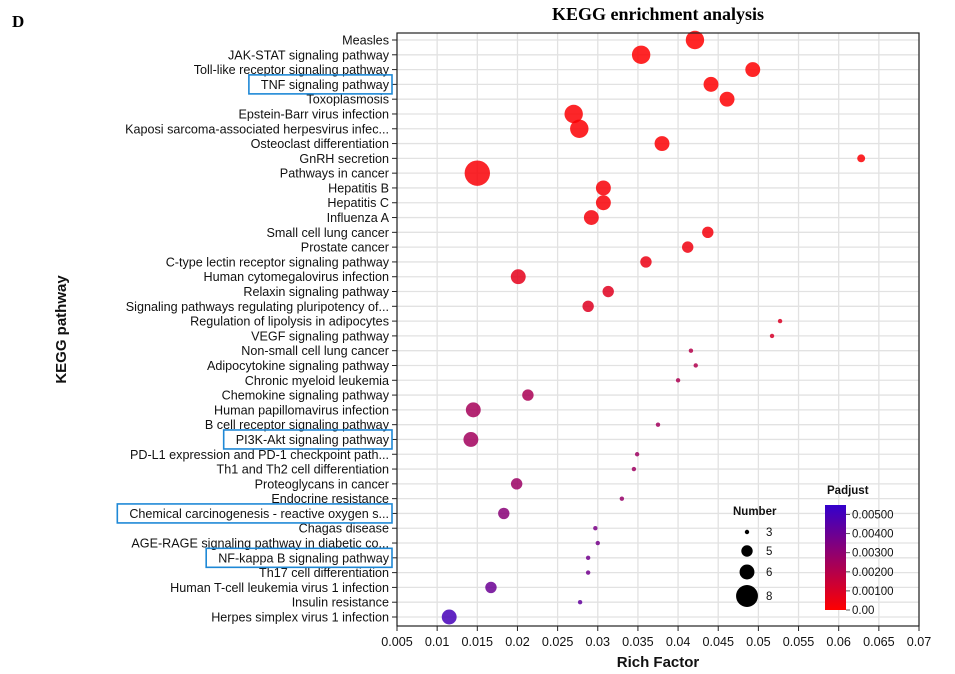  What do you see at coordinates (799, 642) in the screenshot?
I see `x-tick-label: 0.055` at bounding box center [799, 642].